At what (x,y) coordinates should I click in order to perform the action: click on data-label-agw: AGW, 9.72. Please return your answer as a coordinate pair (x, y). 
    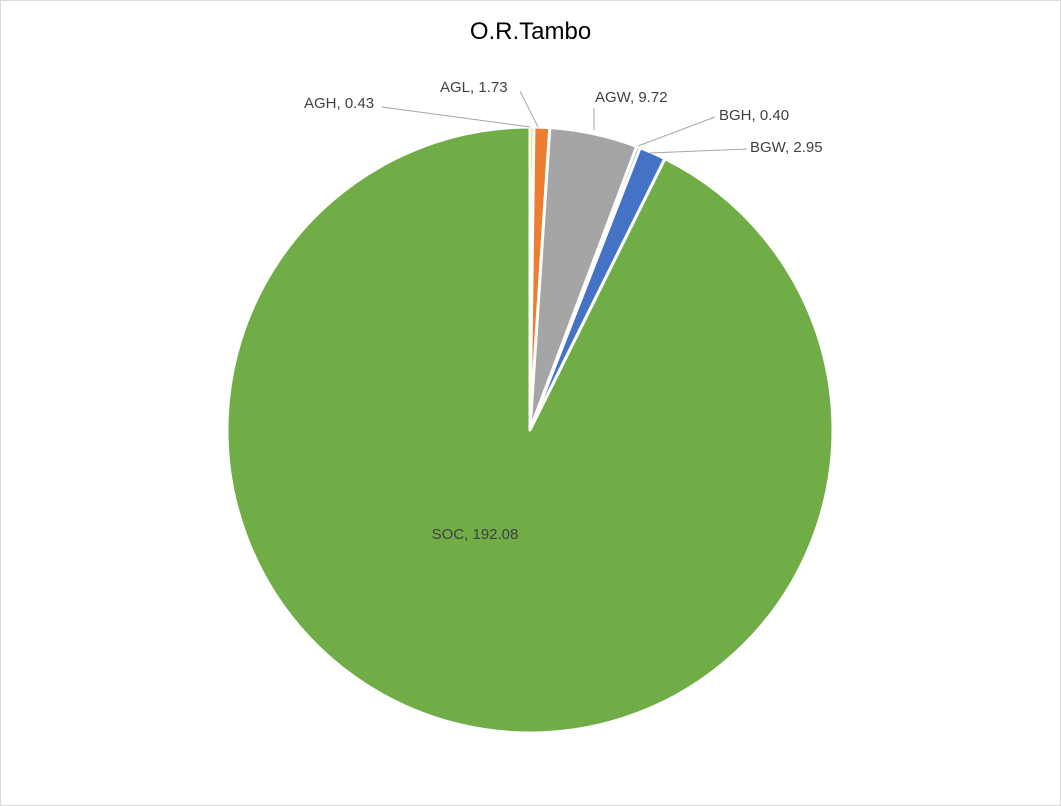
    Looking at the image, I should click on (631, 97).